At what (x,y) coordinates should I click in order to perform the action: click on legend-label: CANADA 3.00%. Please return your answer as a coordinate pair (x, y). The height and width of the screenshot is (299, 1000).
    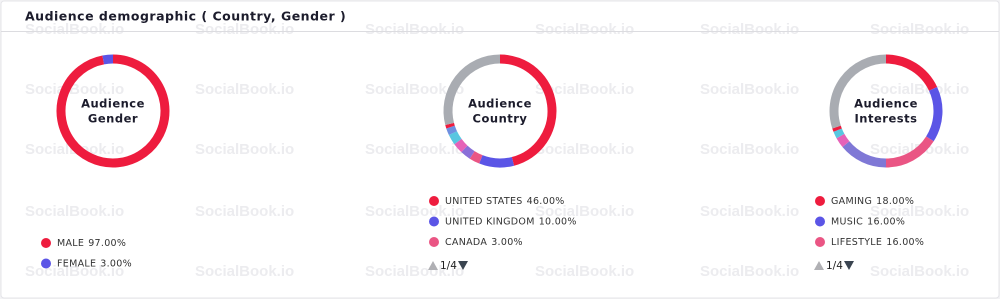
    Looking at the image, I should click on (484, 242).